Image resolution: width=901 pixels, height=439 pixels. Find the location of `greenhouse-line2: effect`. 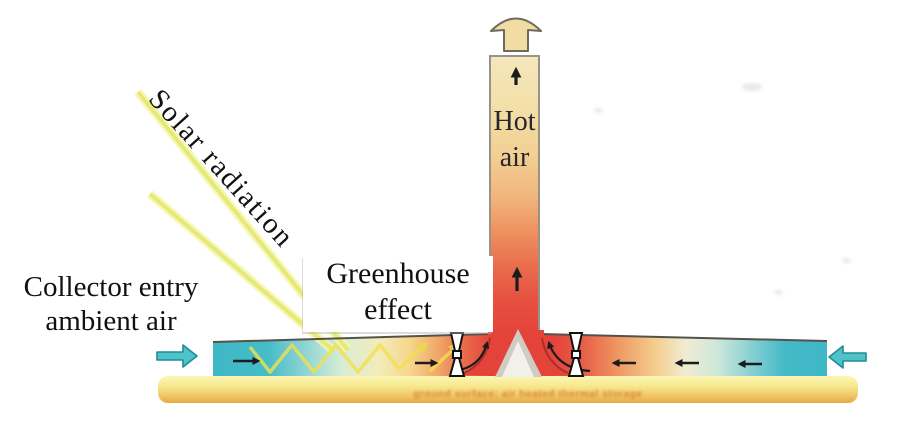

greenhouse-line2: effect is located at coordinates (398, 309).